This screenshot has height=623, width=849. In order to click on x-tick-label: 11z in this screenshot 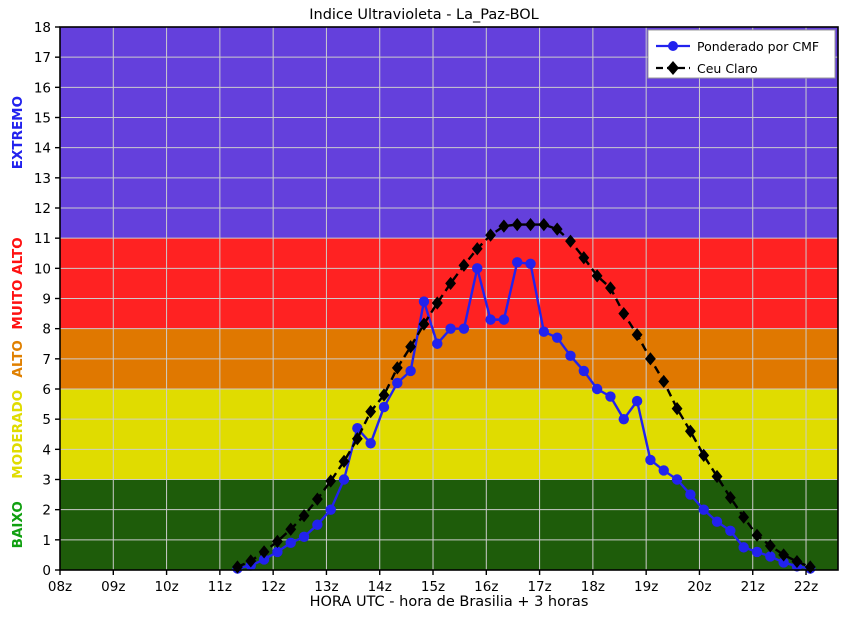, I will do `click(220, 587)`.